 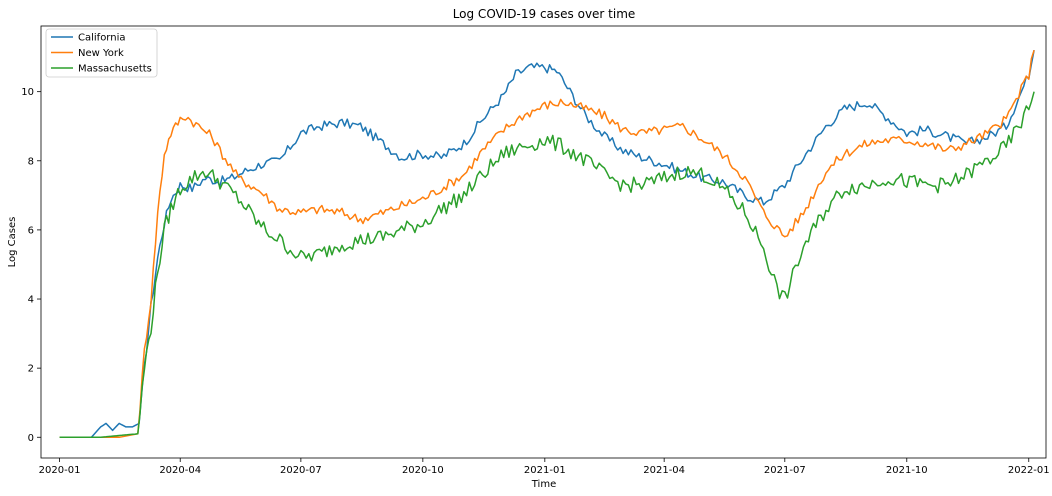 What do you see at coordinates (664, 470) in the screenshot?
I see `x-tick-label: 2021-04` at bounding box center [664, 470].